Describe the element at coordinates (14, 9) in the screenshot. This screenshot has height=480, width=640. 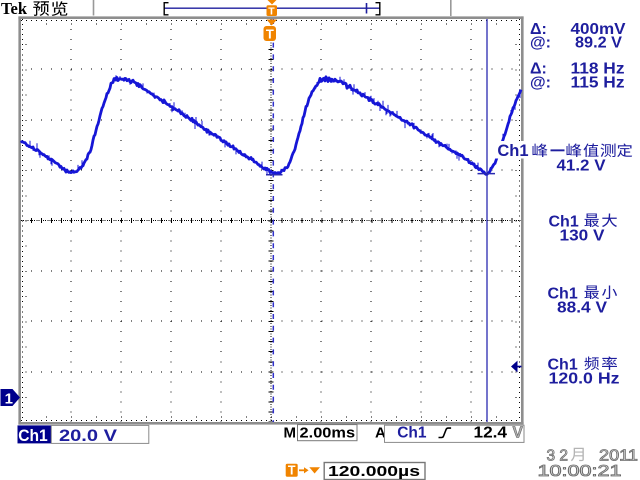
I see `svg-text: Tek` at that location.